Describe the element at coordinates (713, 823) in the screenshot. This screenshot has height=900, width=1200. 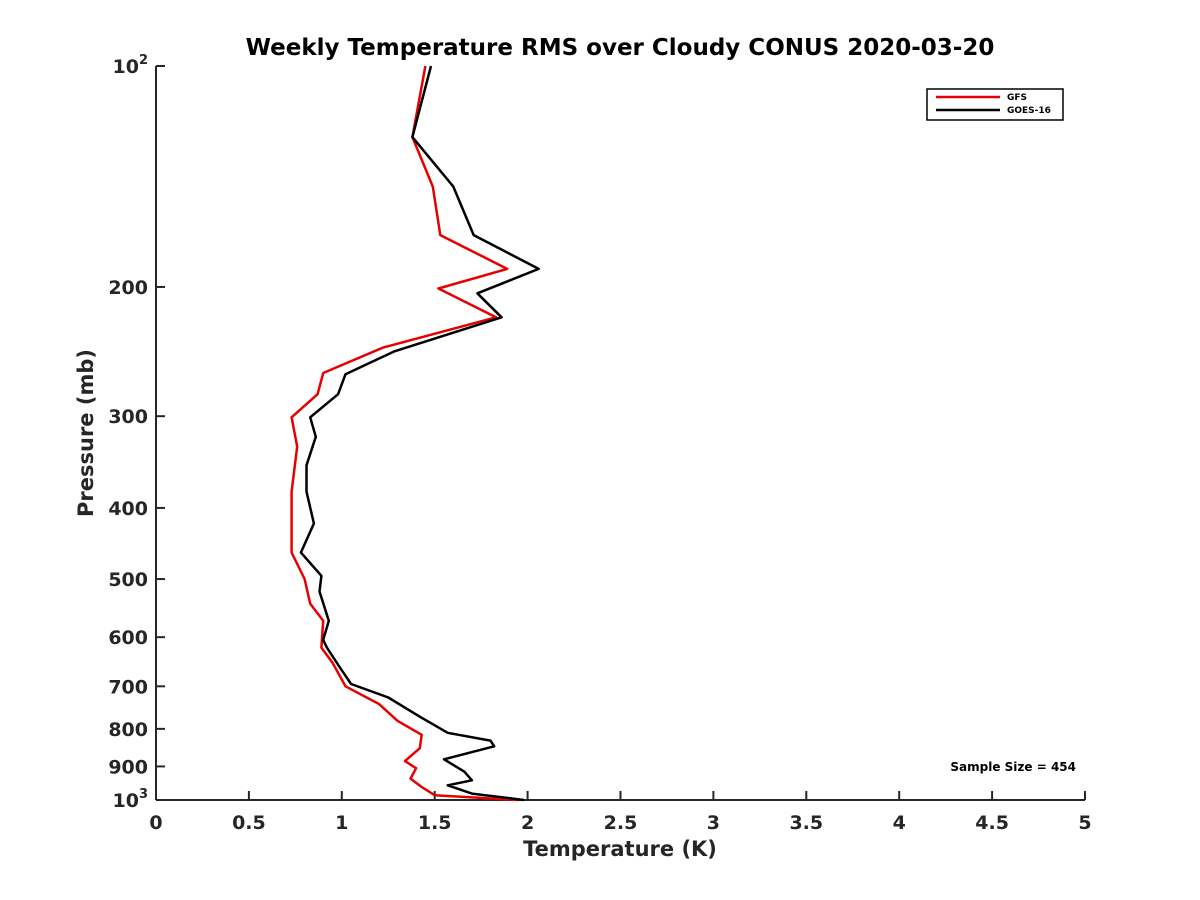
I see `x-tick-label: 3` at that location.